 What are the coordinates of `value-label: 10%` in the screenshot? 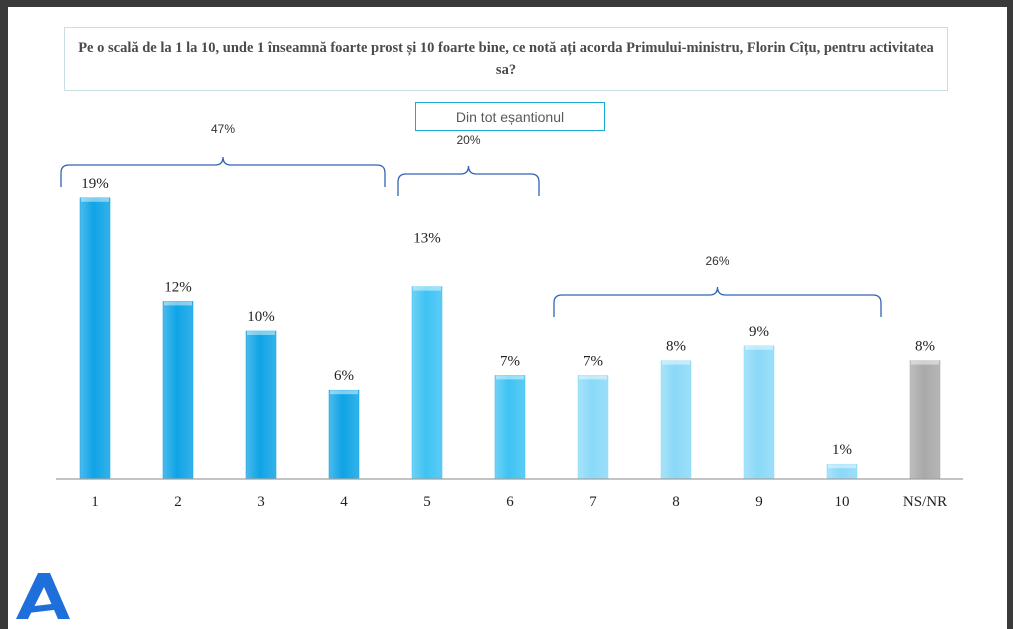 It's located at (261, 317).